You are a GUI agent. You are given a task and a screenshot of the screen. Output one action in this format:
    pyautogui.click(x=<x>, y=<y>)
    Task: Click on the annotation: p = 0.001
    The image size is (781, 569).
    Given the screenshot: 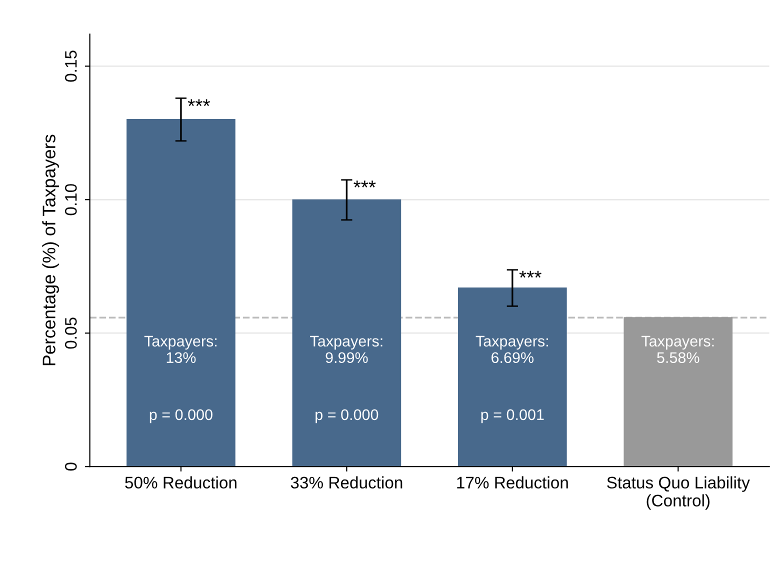 What is the action you would take?
    pyautogui.click(x=512, y=416)
    